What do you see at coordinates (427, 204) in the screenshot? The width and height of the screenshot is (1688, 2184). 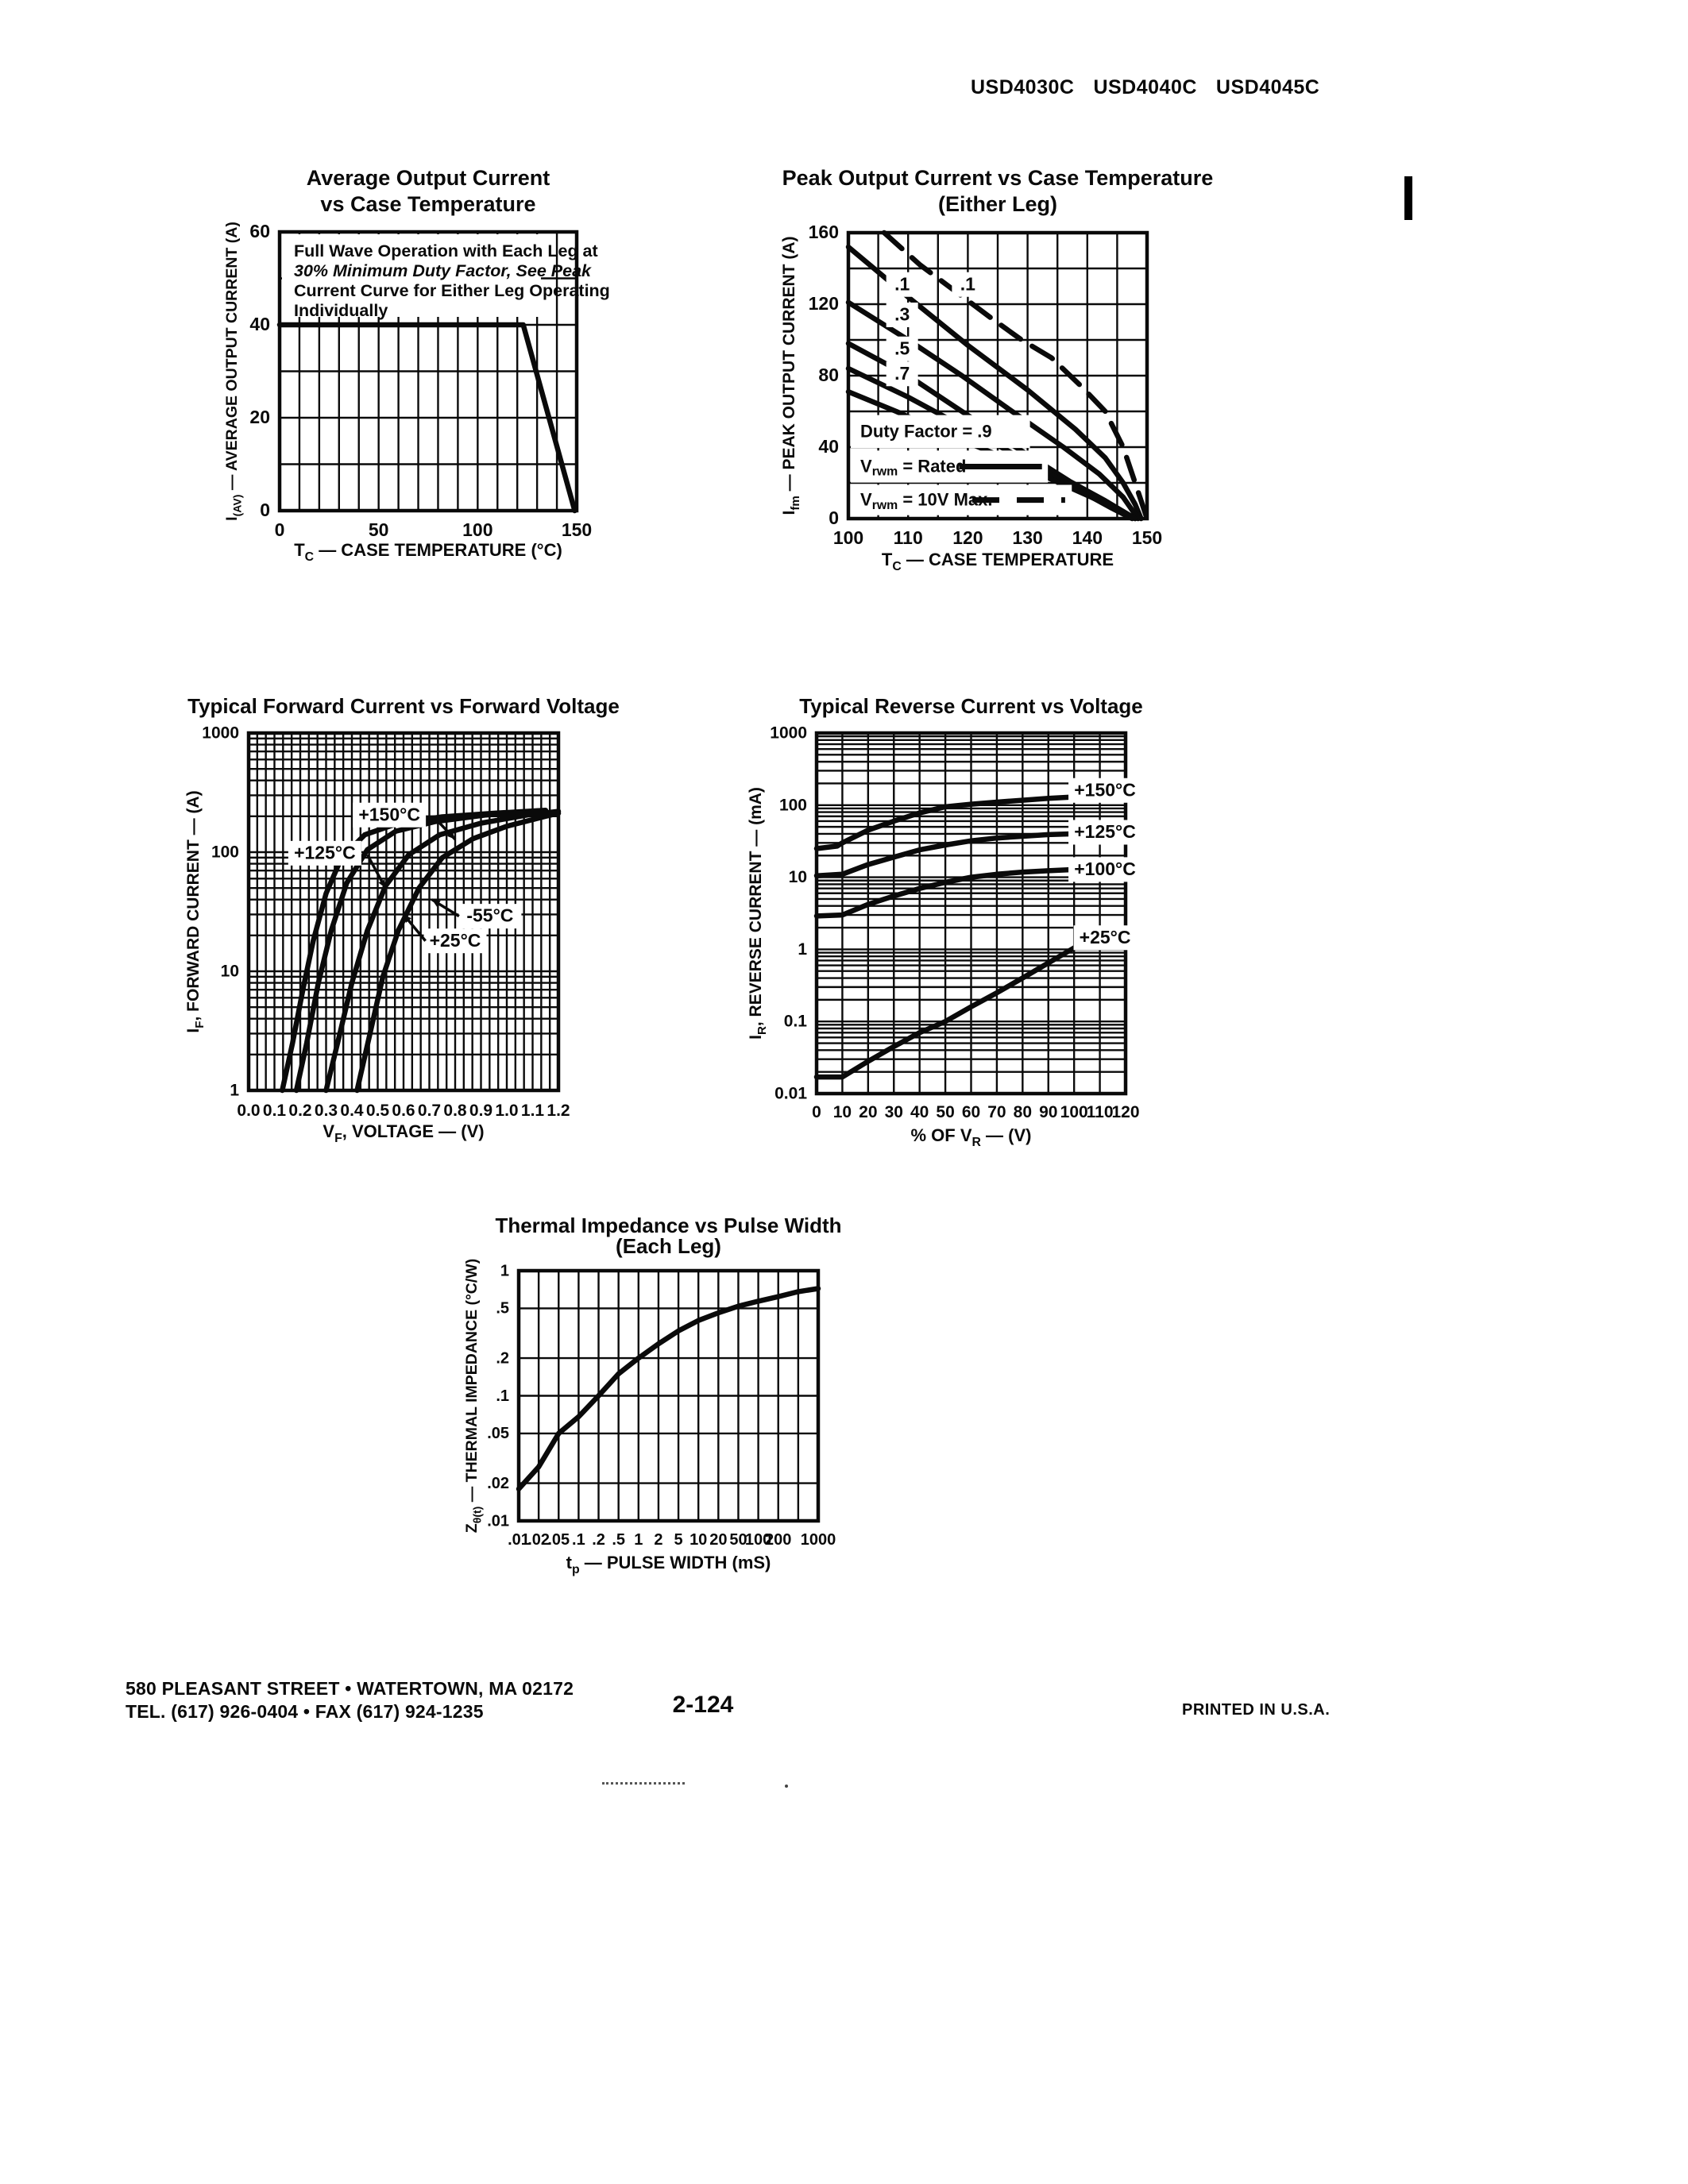 I see `svg-text: vs Case Temperature` at bounding box center [427, 204].